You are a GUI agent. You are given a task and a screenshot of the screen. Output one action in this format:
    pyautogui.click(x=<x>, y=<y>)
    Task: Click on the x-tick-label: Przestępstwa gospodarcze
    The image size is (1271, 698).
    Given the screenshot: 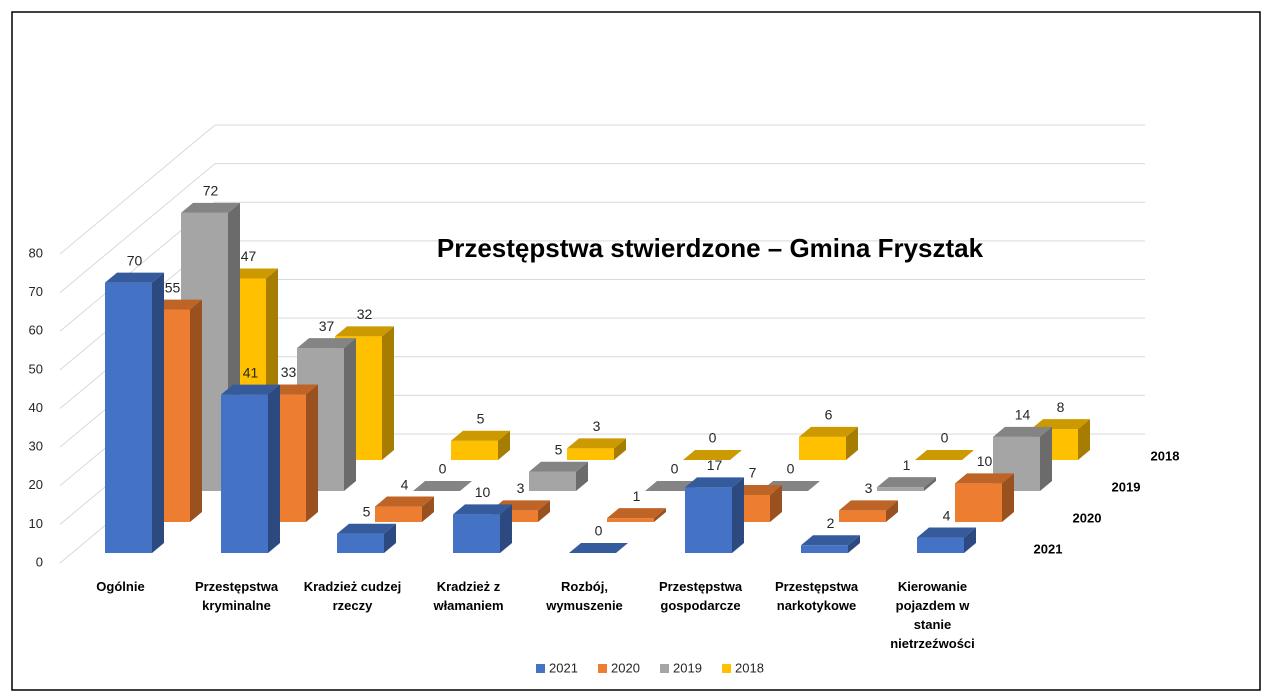 What is the action you would take?
    pyautogui.click(x=700, y=596)
    